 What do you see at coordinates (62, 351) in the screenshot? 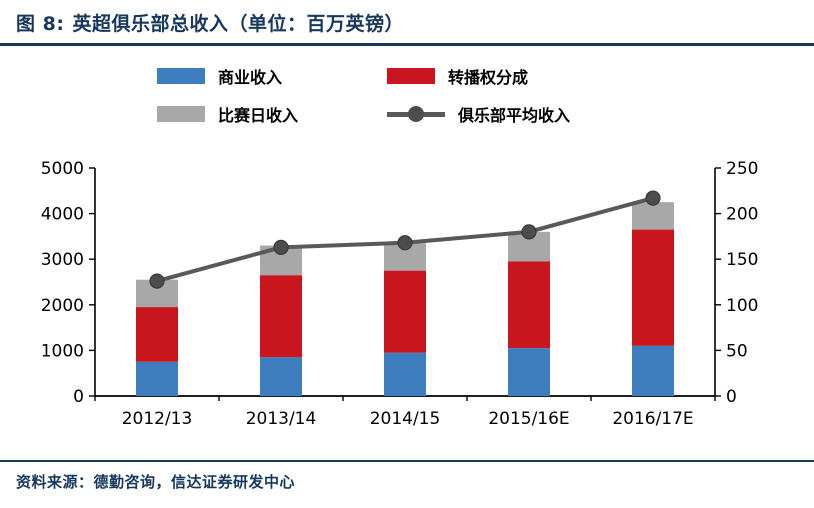
I see `left-axis-label: 1000` at bounding box center [62, 351].